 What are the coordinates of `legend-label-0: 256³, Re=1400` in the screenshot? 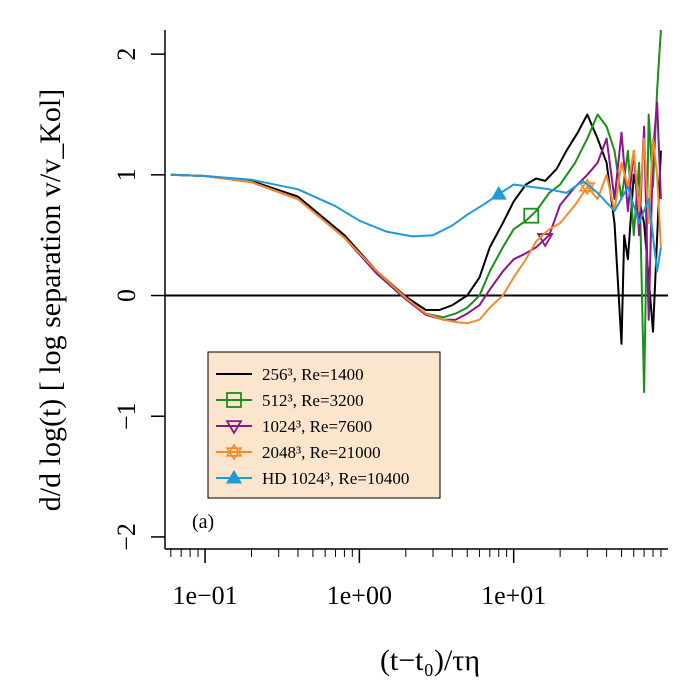 It's located at (313, 374).